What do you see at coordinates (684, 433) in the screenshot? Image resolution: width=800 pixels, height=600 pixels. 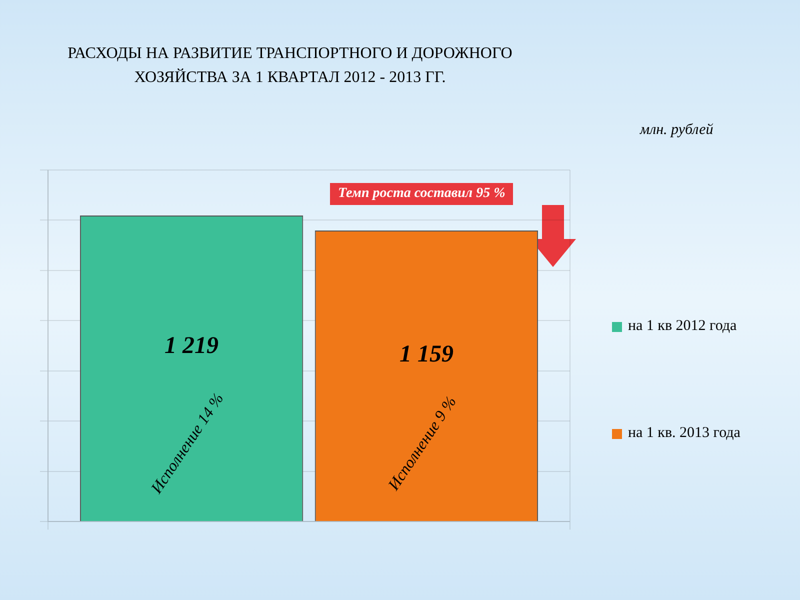 I see `legend-label: на 1 кв. 2013 года` at bounding box center [684, 433].